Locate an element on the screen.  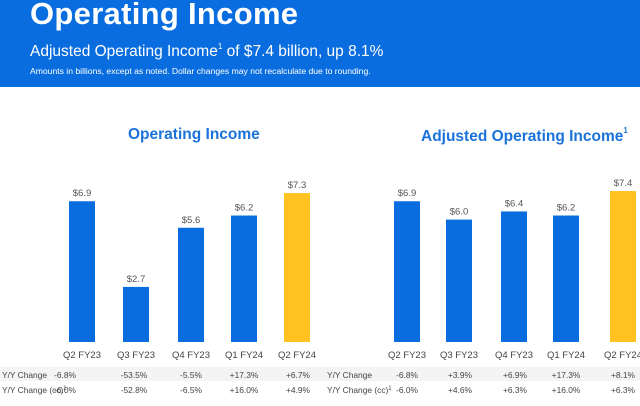
row-value: +8.1% is located at coordinates (623, 375).